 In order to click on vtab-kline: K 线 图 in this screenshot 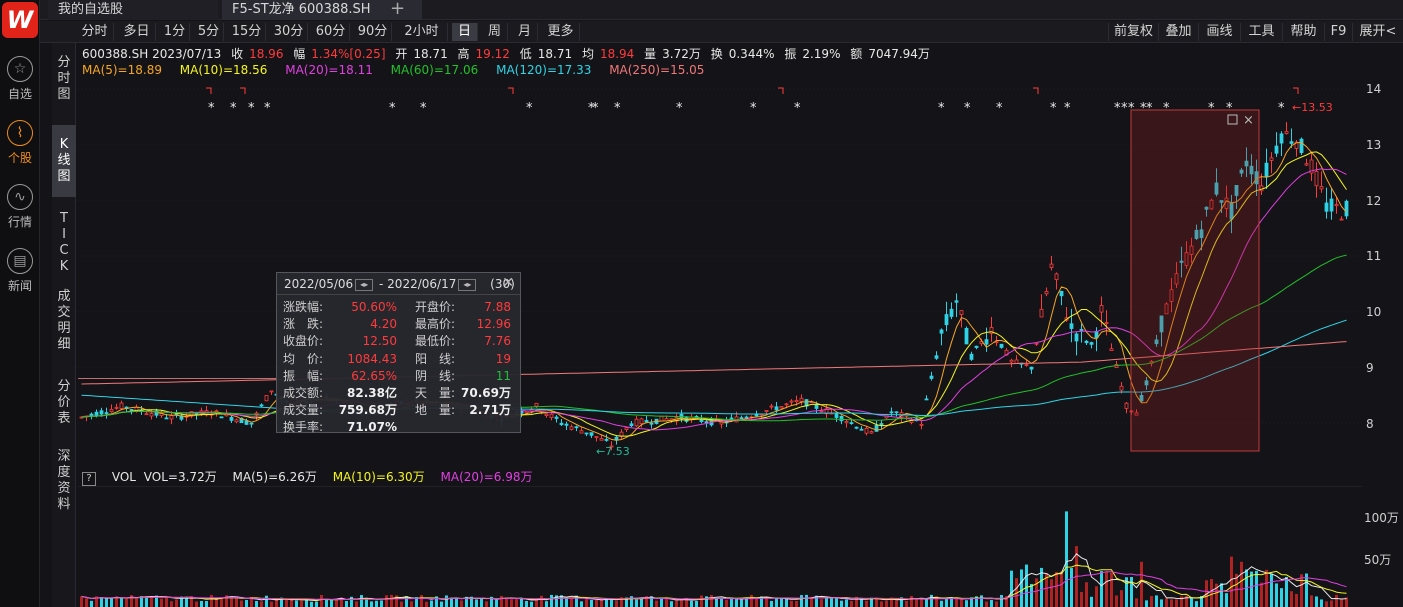, I will do `click(64, 161)`.